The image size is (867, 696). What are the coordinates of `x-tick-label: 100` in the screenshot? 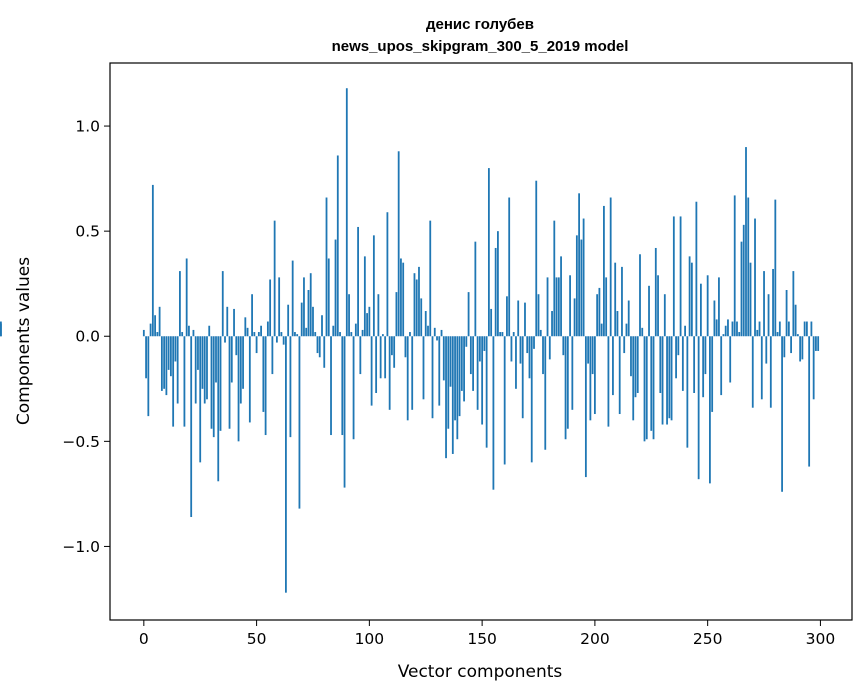 It's located at (370, 639).